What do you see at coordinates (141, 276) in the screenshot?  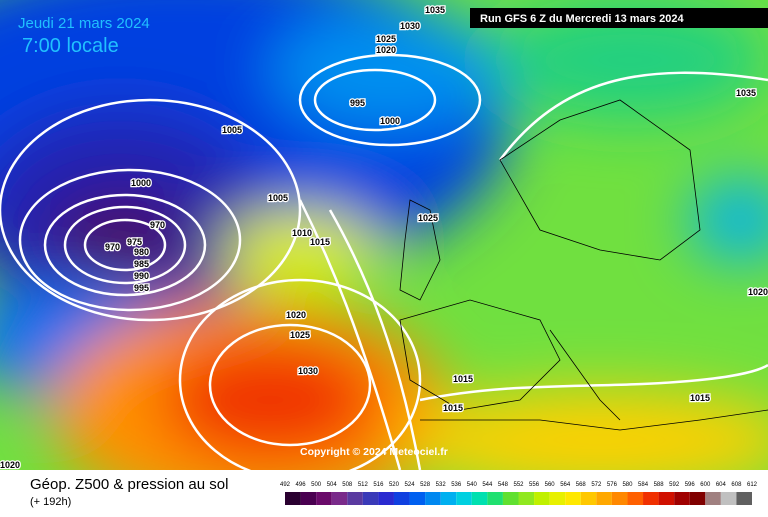 I see `isobar-label: 990` at bounding box center [141, 276].